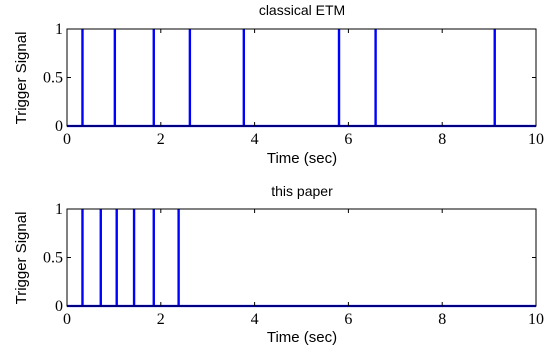  What do you see at coordinates (302, 191) in the screenshot?
I see `plot-title: this paper` at bounding box center [302, 191].